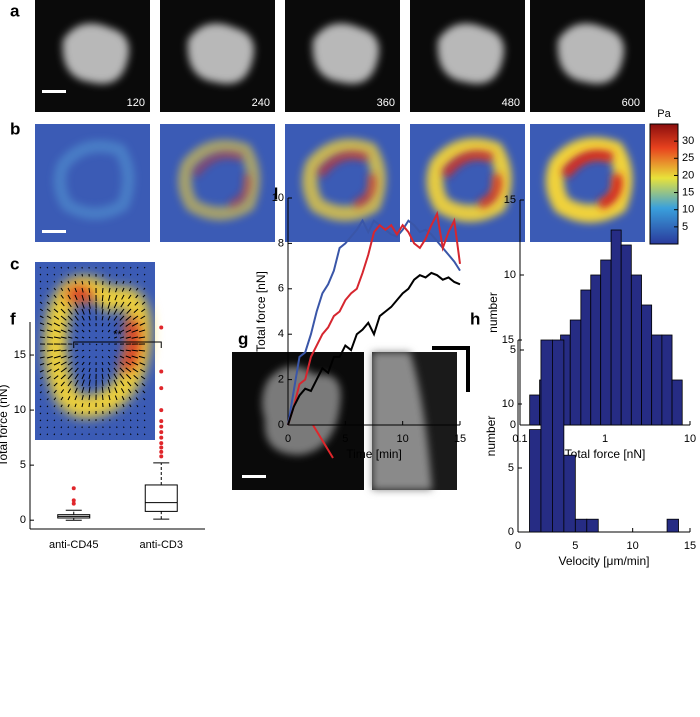  What do you see at coordinates (631, 103) in the screenshot?
I see `time-label: 600` at bounding box center [631, 103].